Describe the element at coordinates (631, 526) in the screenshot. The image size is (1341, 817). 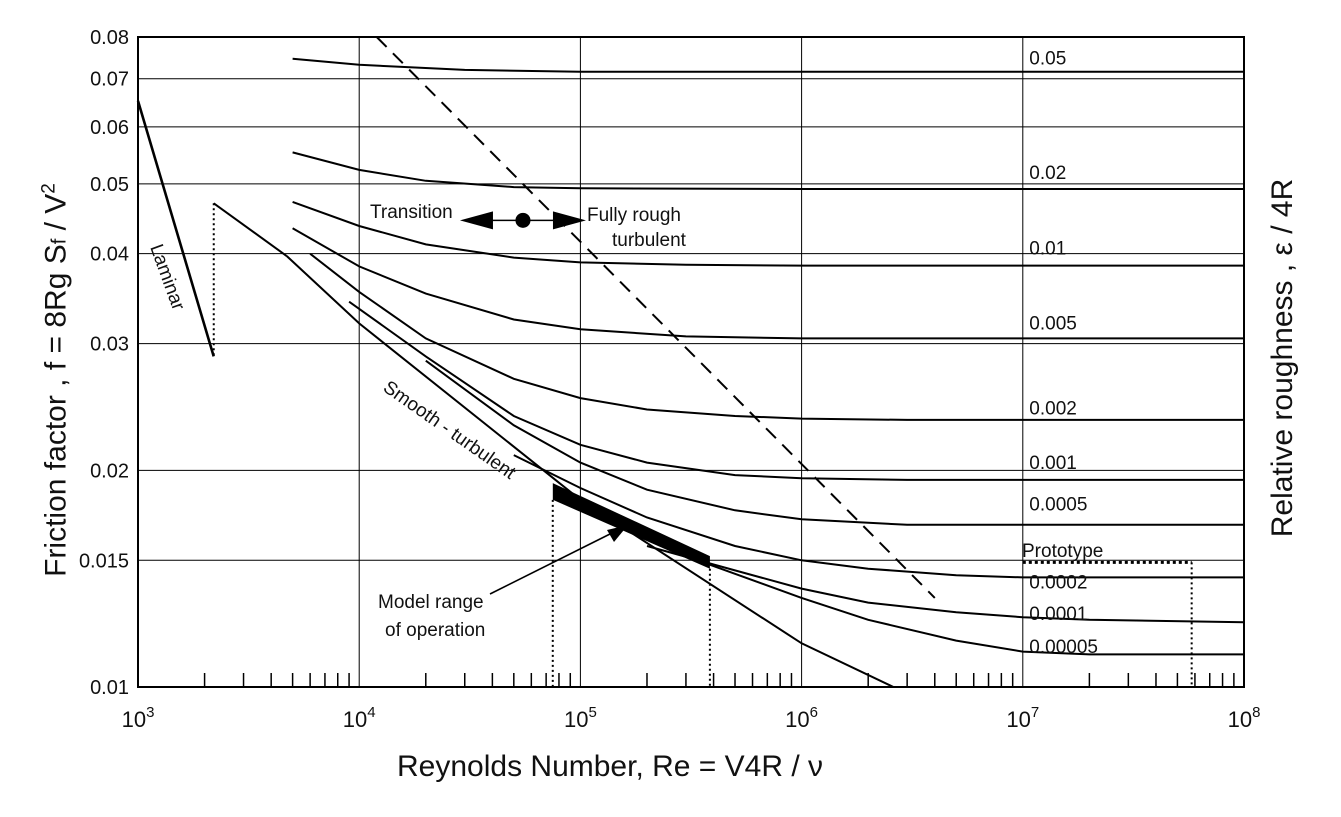
I see `model-range-band` at that location.